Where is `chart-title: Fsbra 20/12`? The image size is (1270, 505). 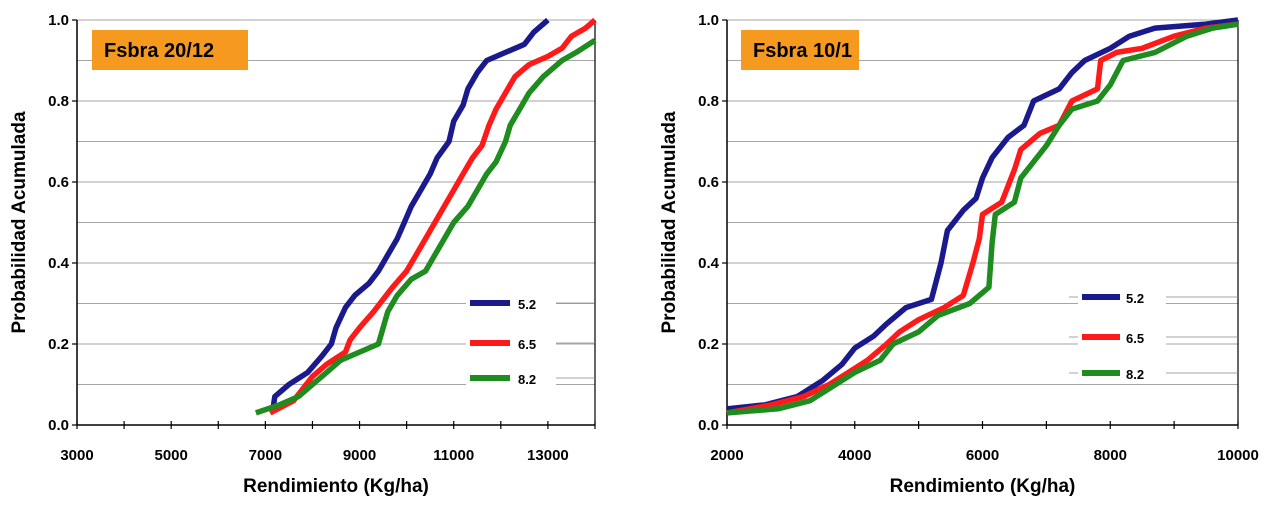 chart-title: Fsbra 20/12 is located at coordinates (159, 51).